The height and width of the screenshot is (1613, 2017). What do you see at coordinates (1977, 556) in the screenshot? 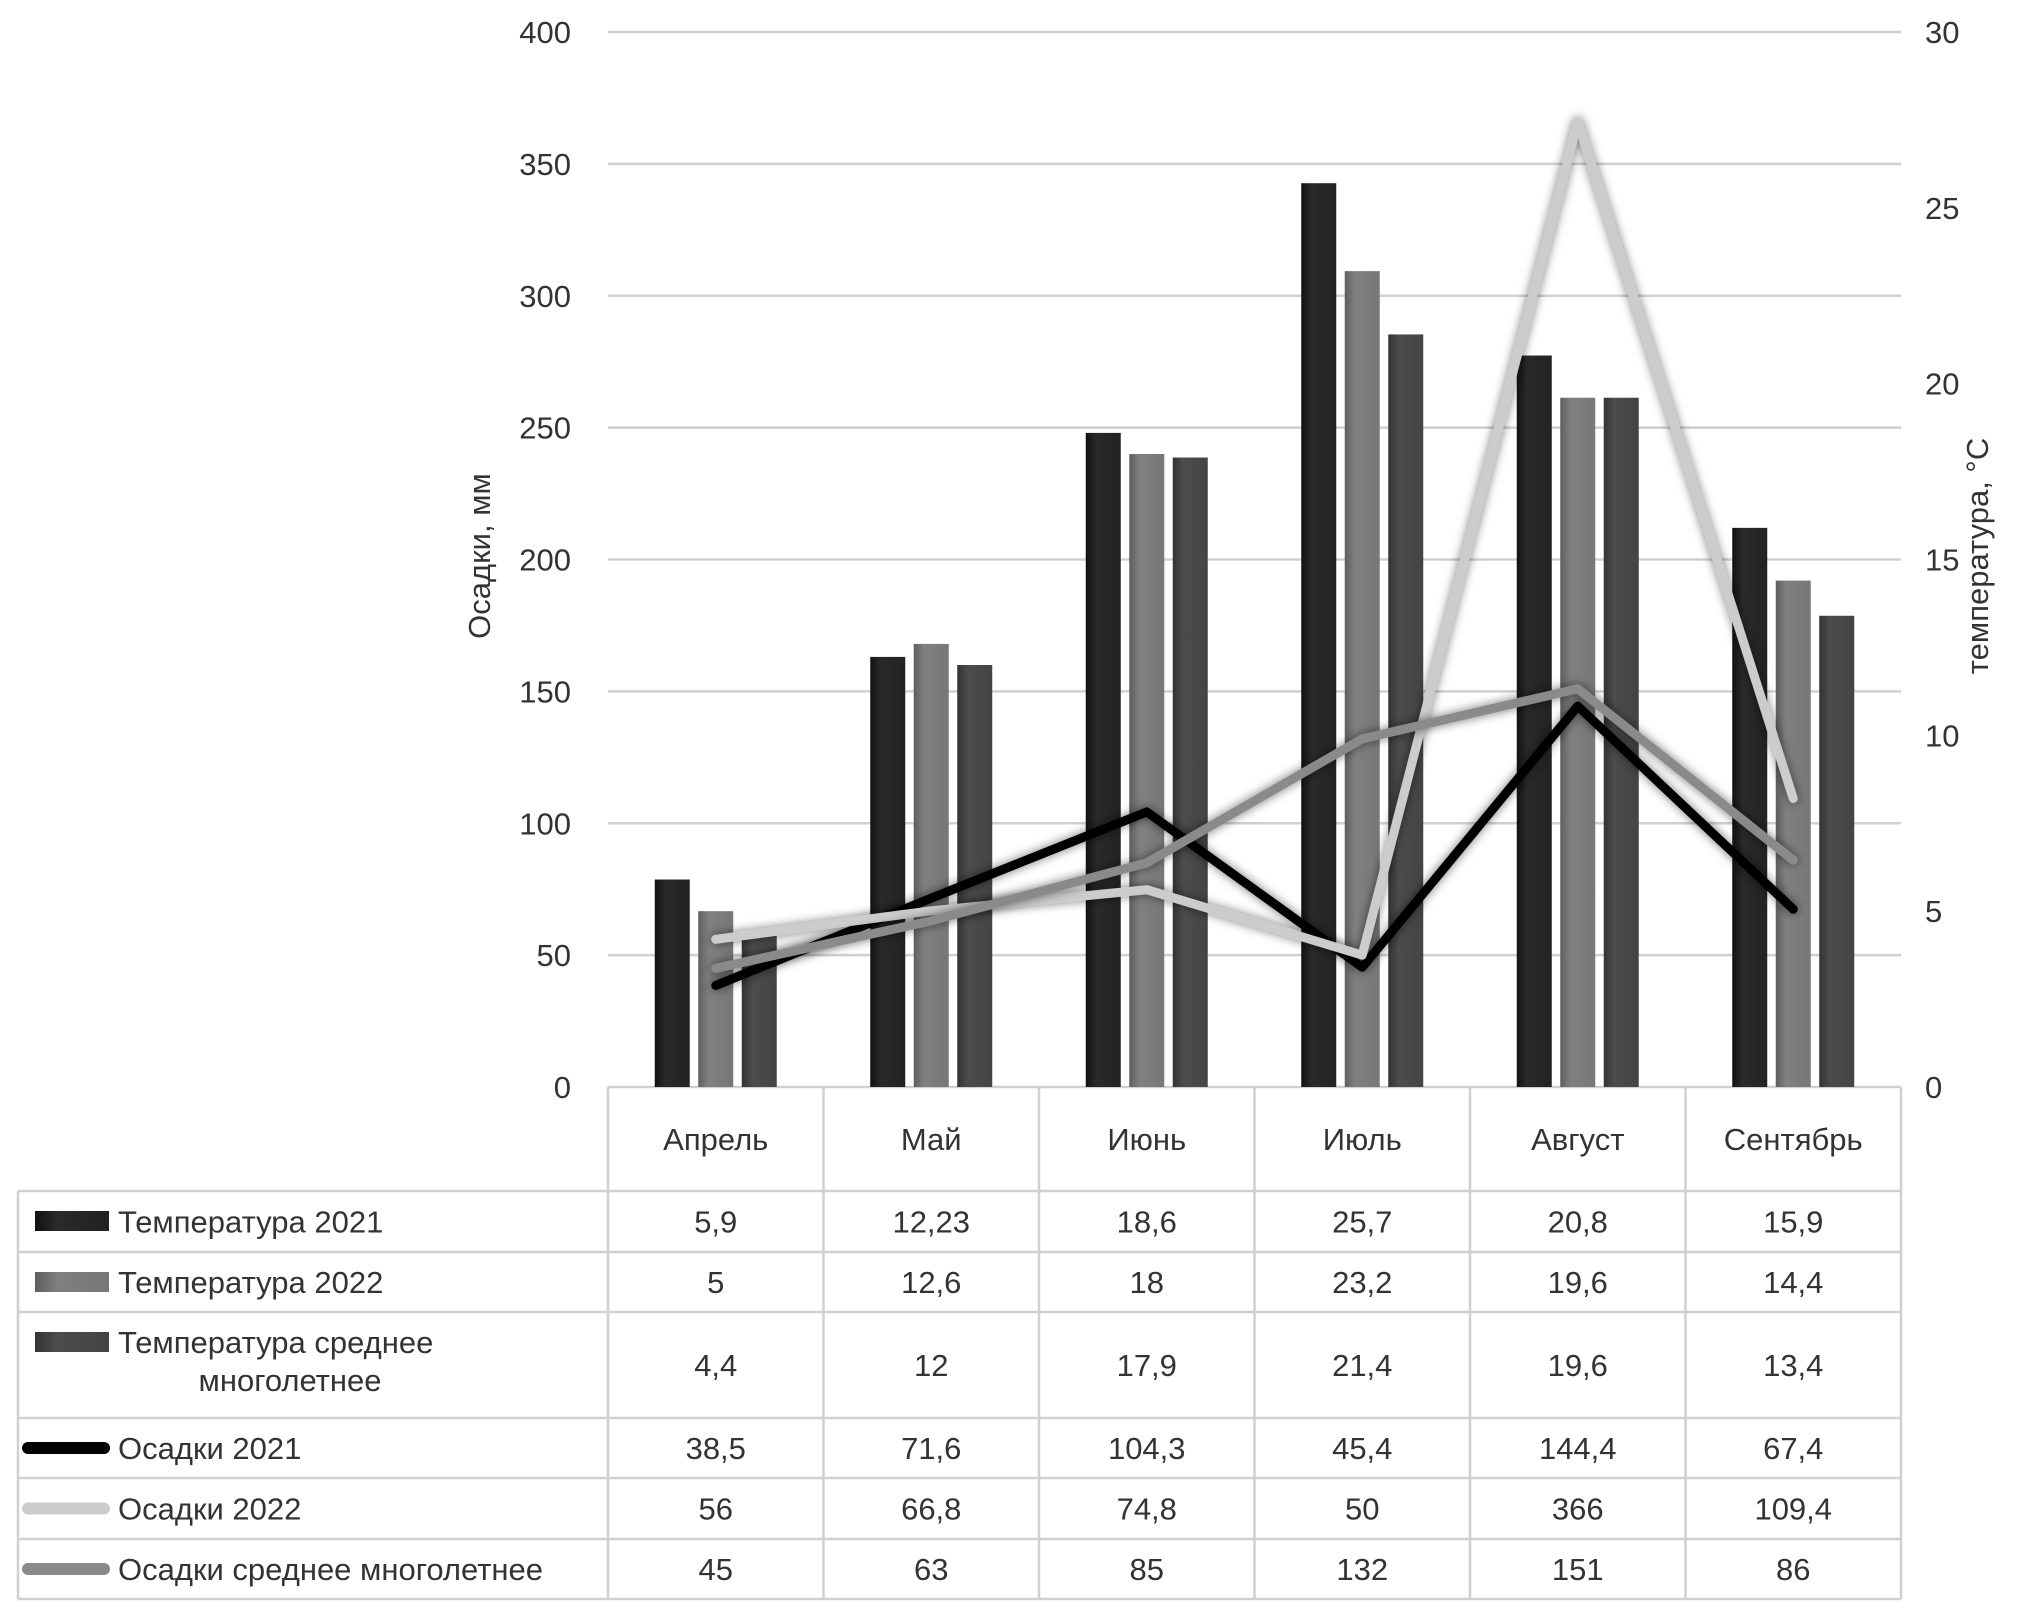
I see `right-axis-title: температура, °C` at bounding box center [1977, 556].